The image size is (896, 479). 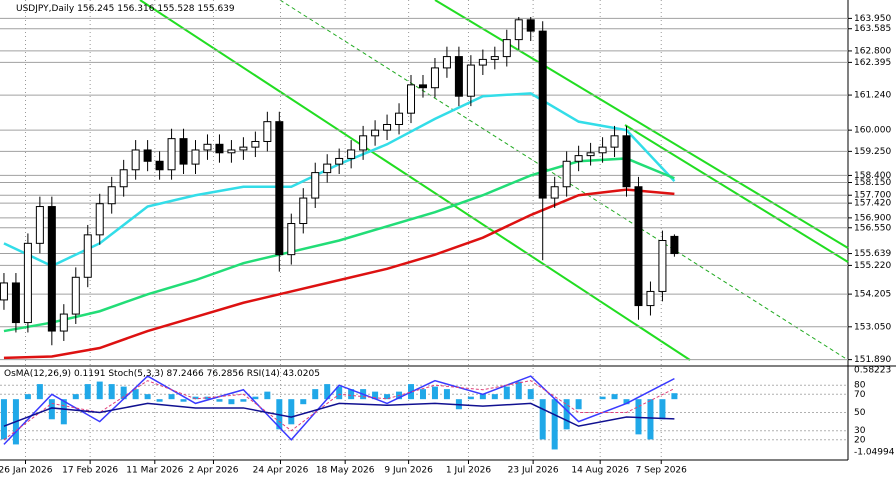 What do you see at coordinates (736, 193) in the screenshot?
I see `trend-line` at bounding box center [736, 193].